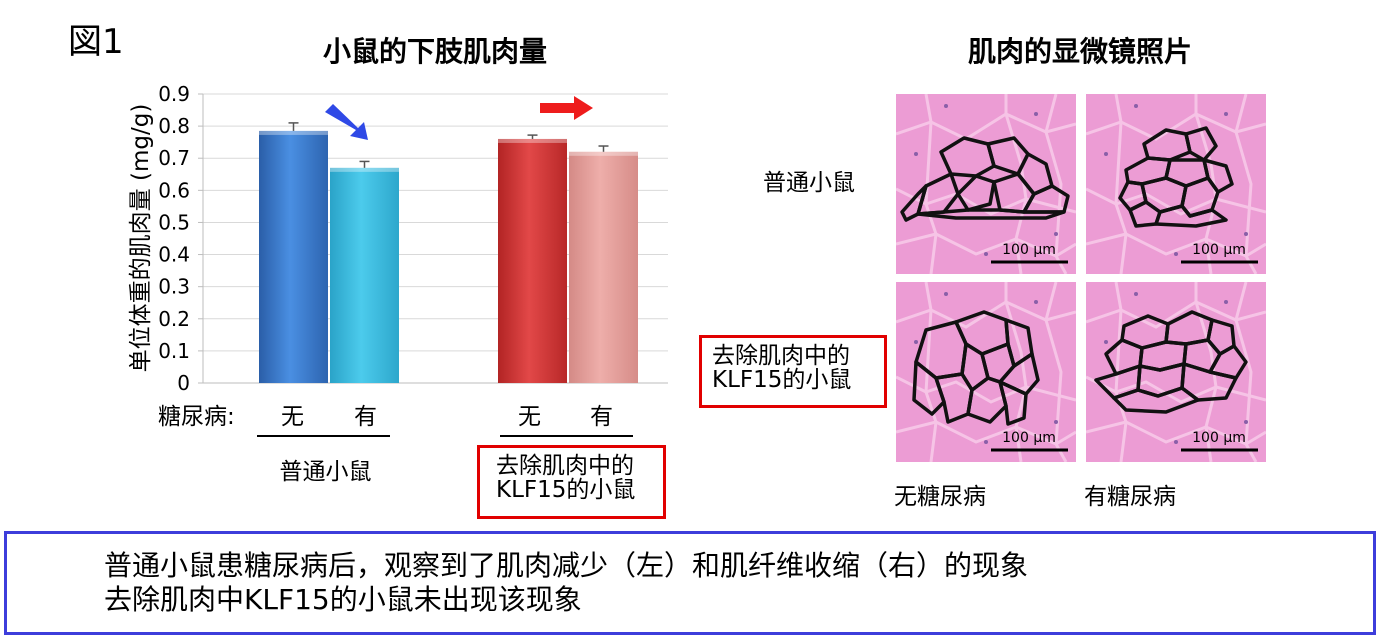  Describe the element at coordinates (325, 472) in the screenshot. I see `group-label: 普通小鼠` at that location.